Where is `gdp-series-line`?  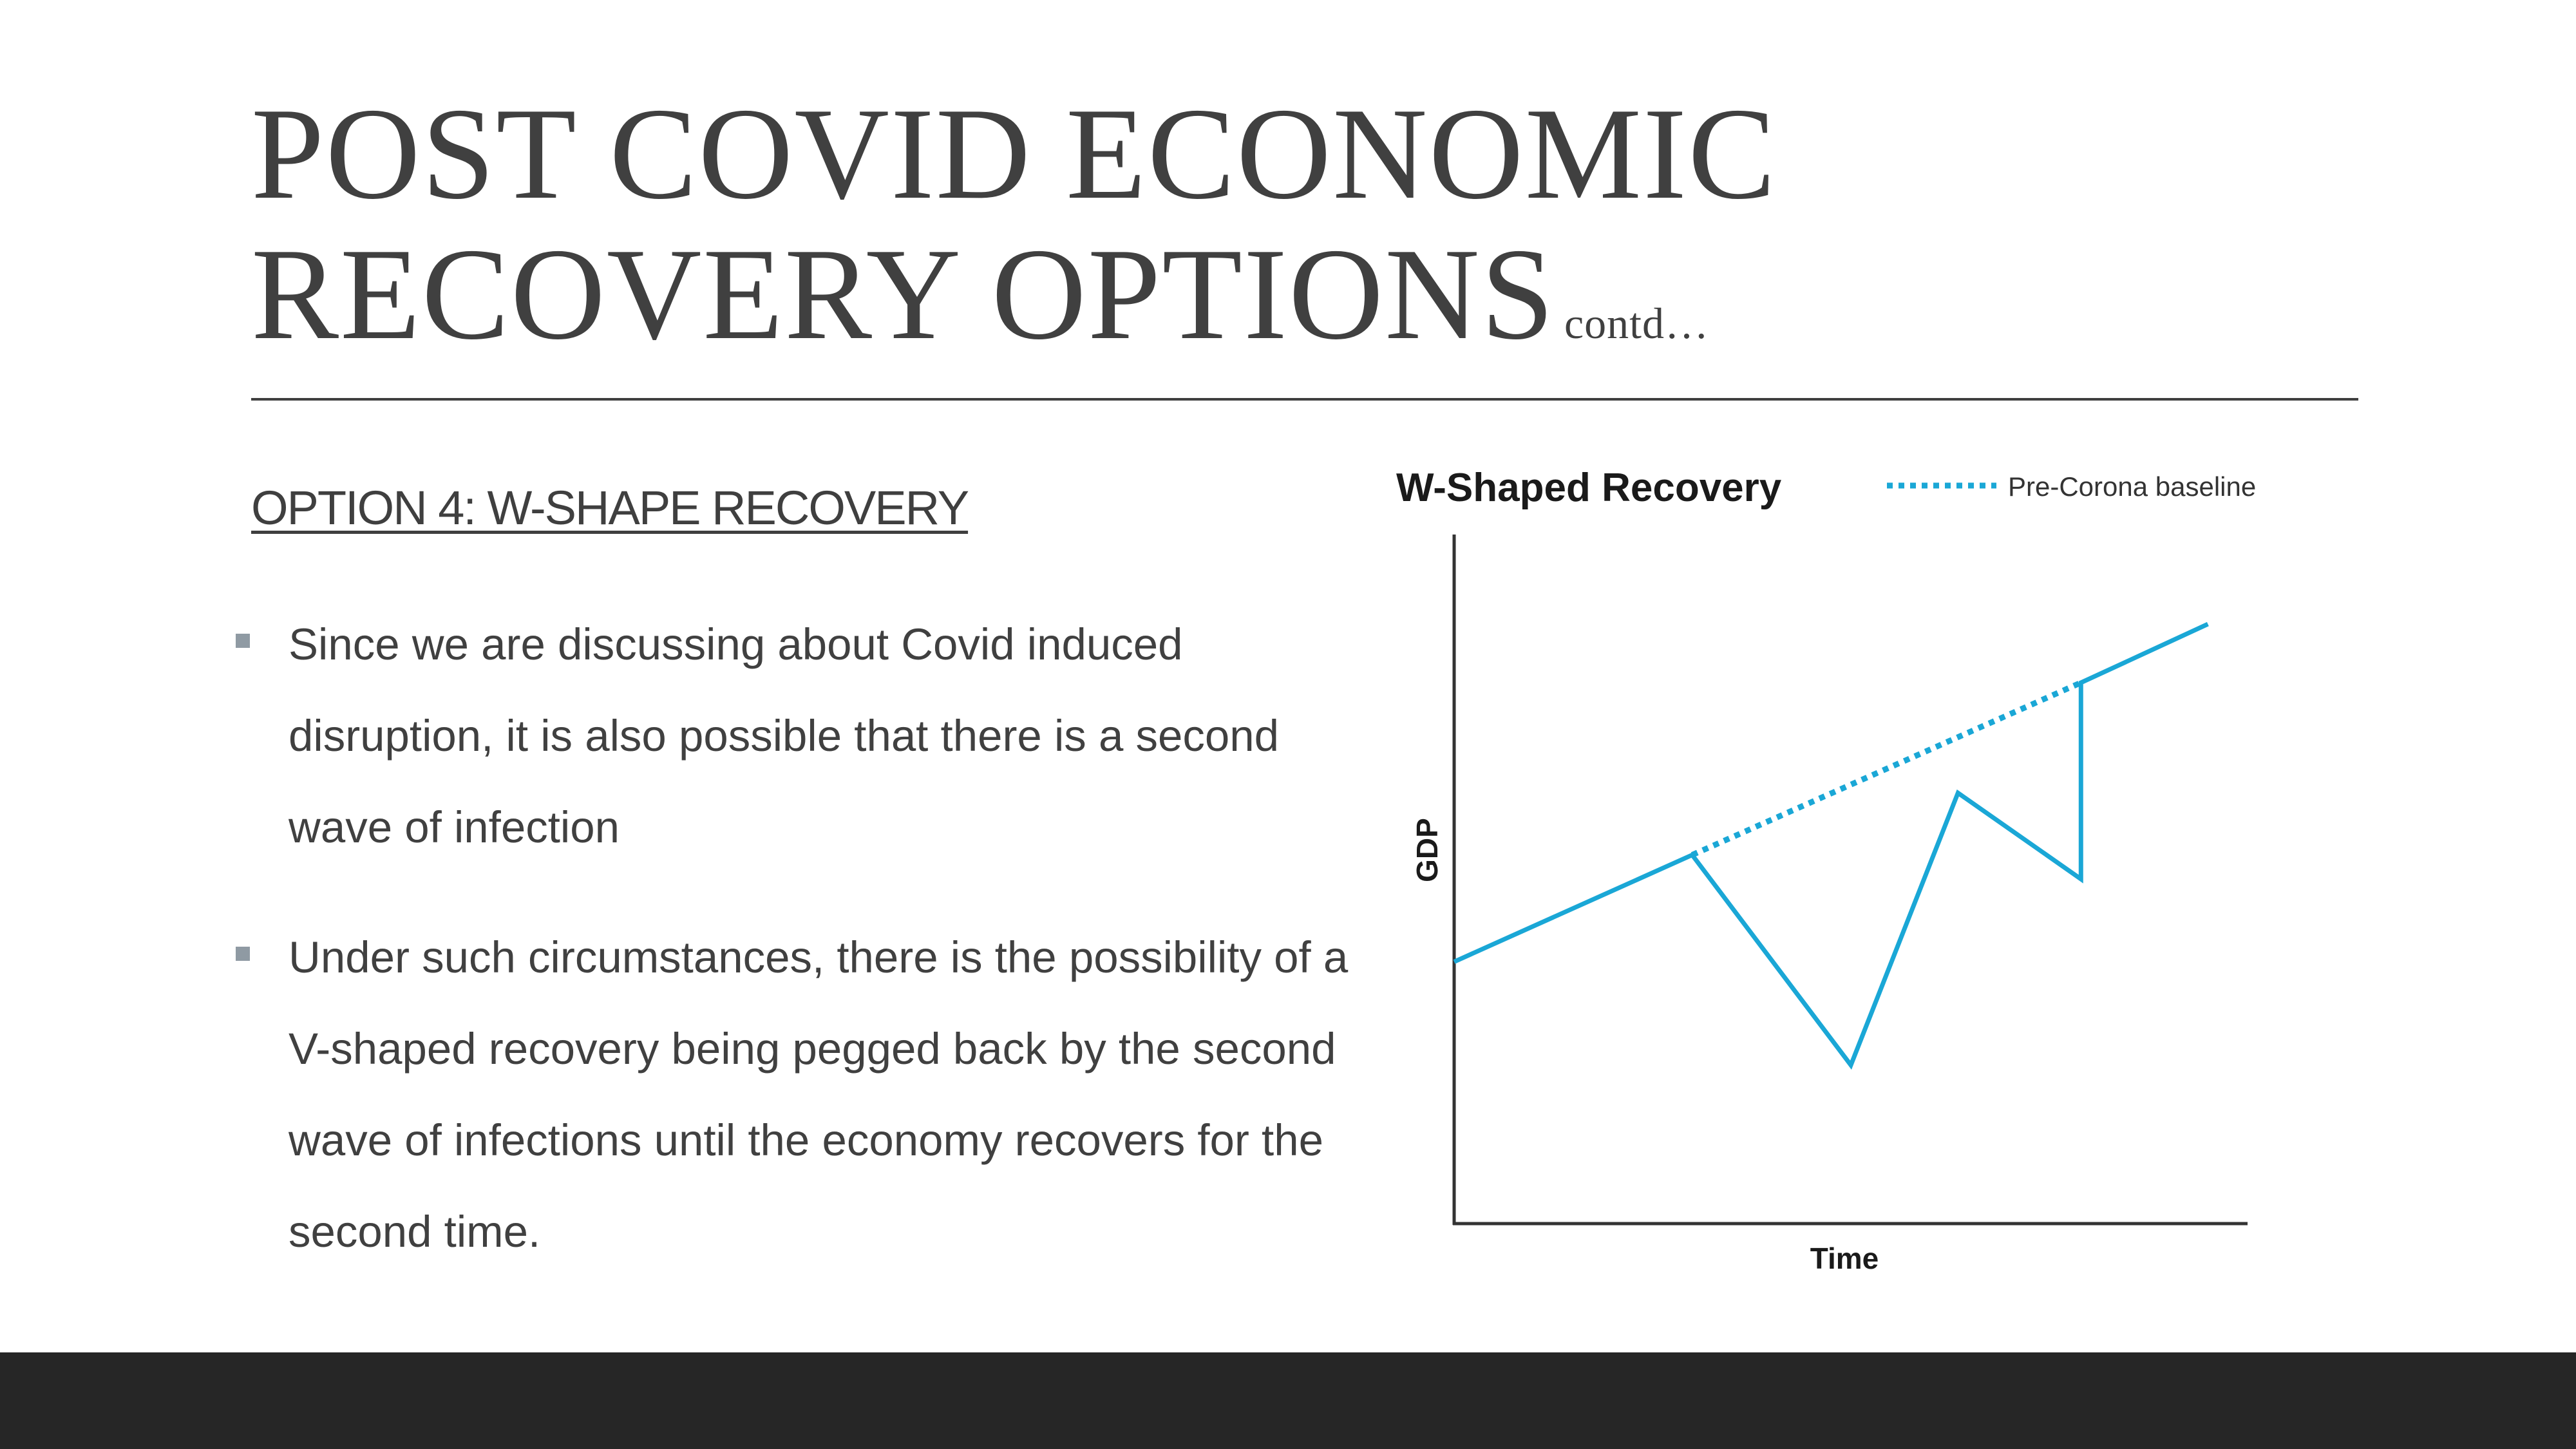 gdp-series-line is located at coordinates (1831, 846).